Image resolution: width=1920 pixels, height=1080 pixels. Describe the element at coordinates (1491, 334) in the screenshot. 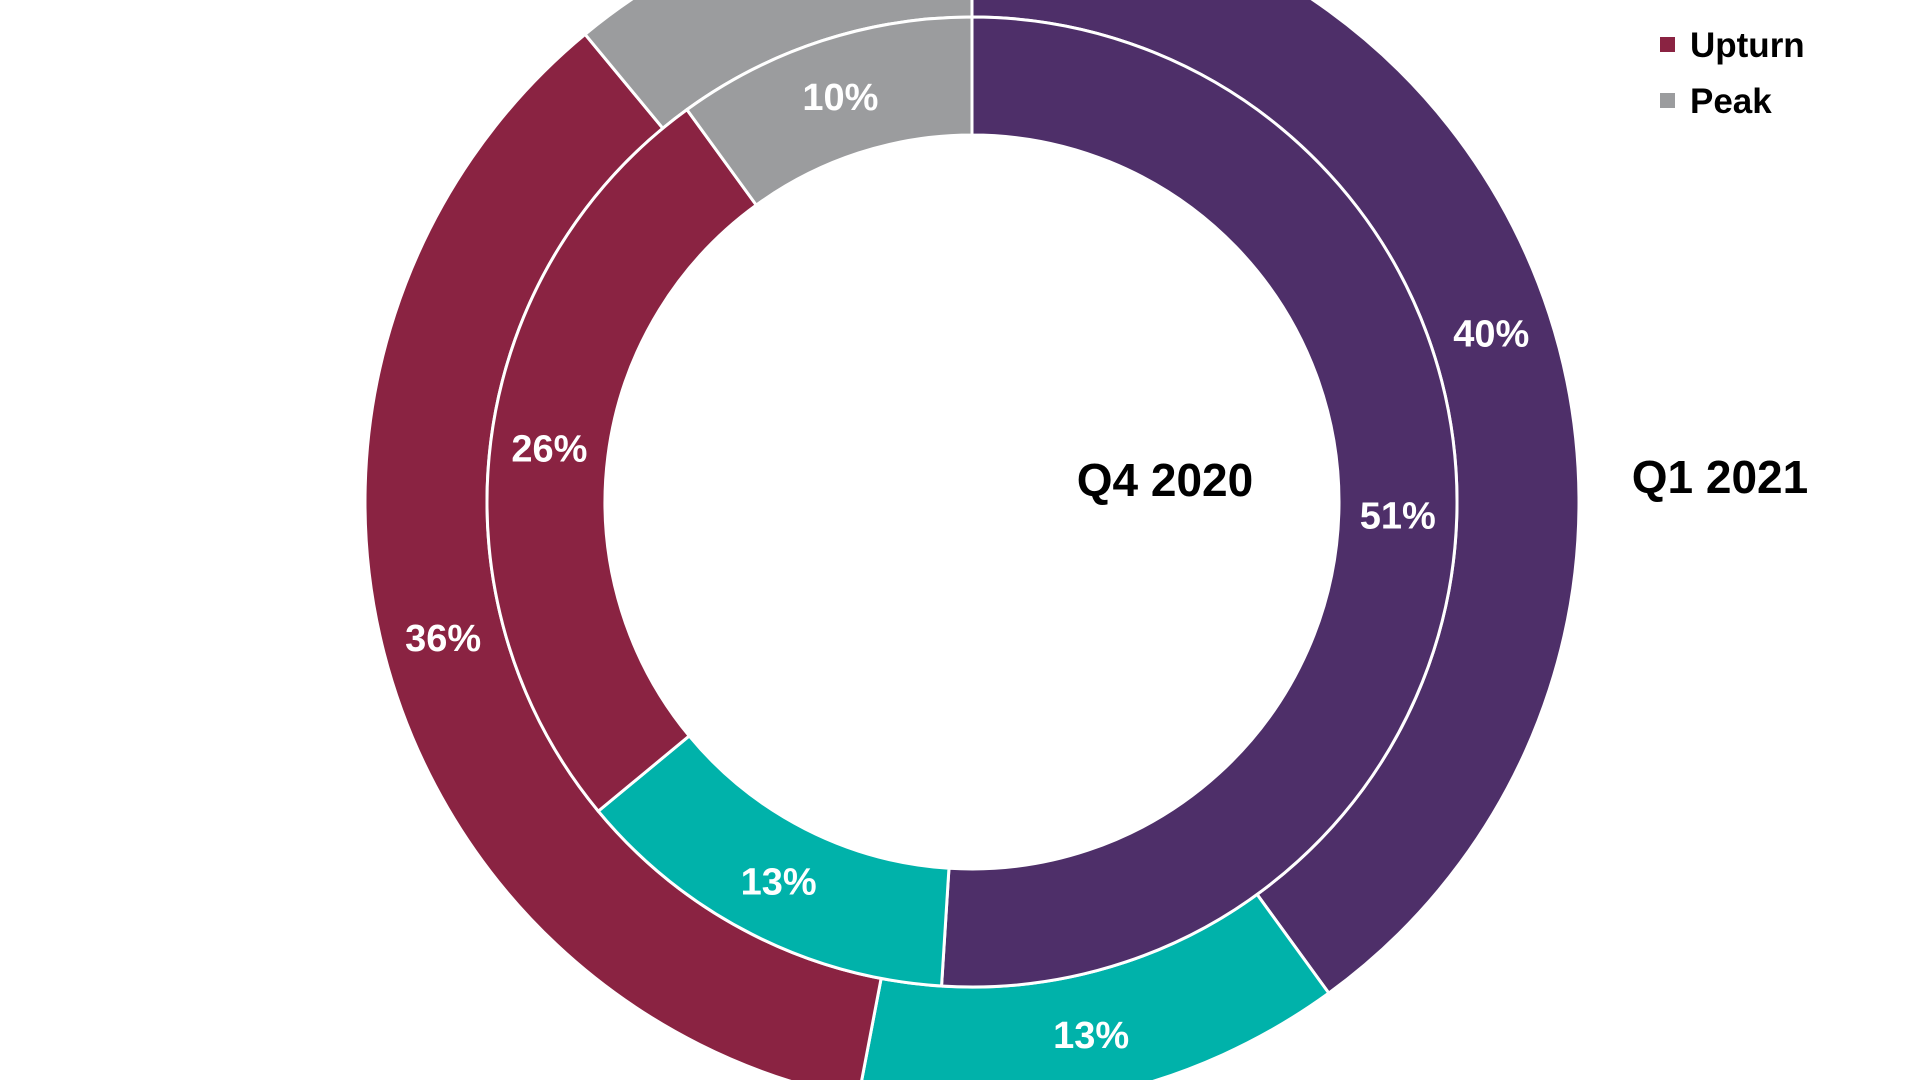

I see `outer-ring-label-downturn: 40%` at that location.